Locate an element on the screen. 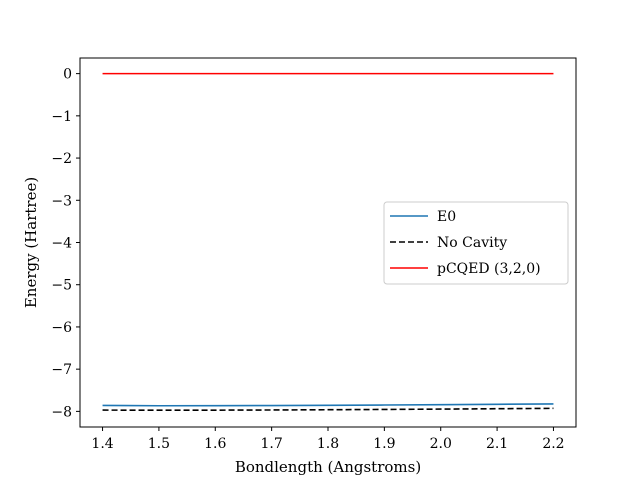  x-tick-label: 1.6 is located at coordinates (215, 444).